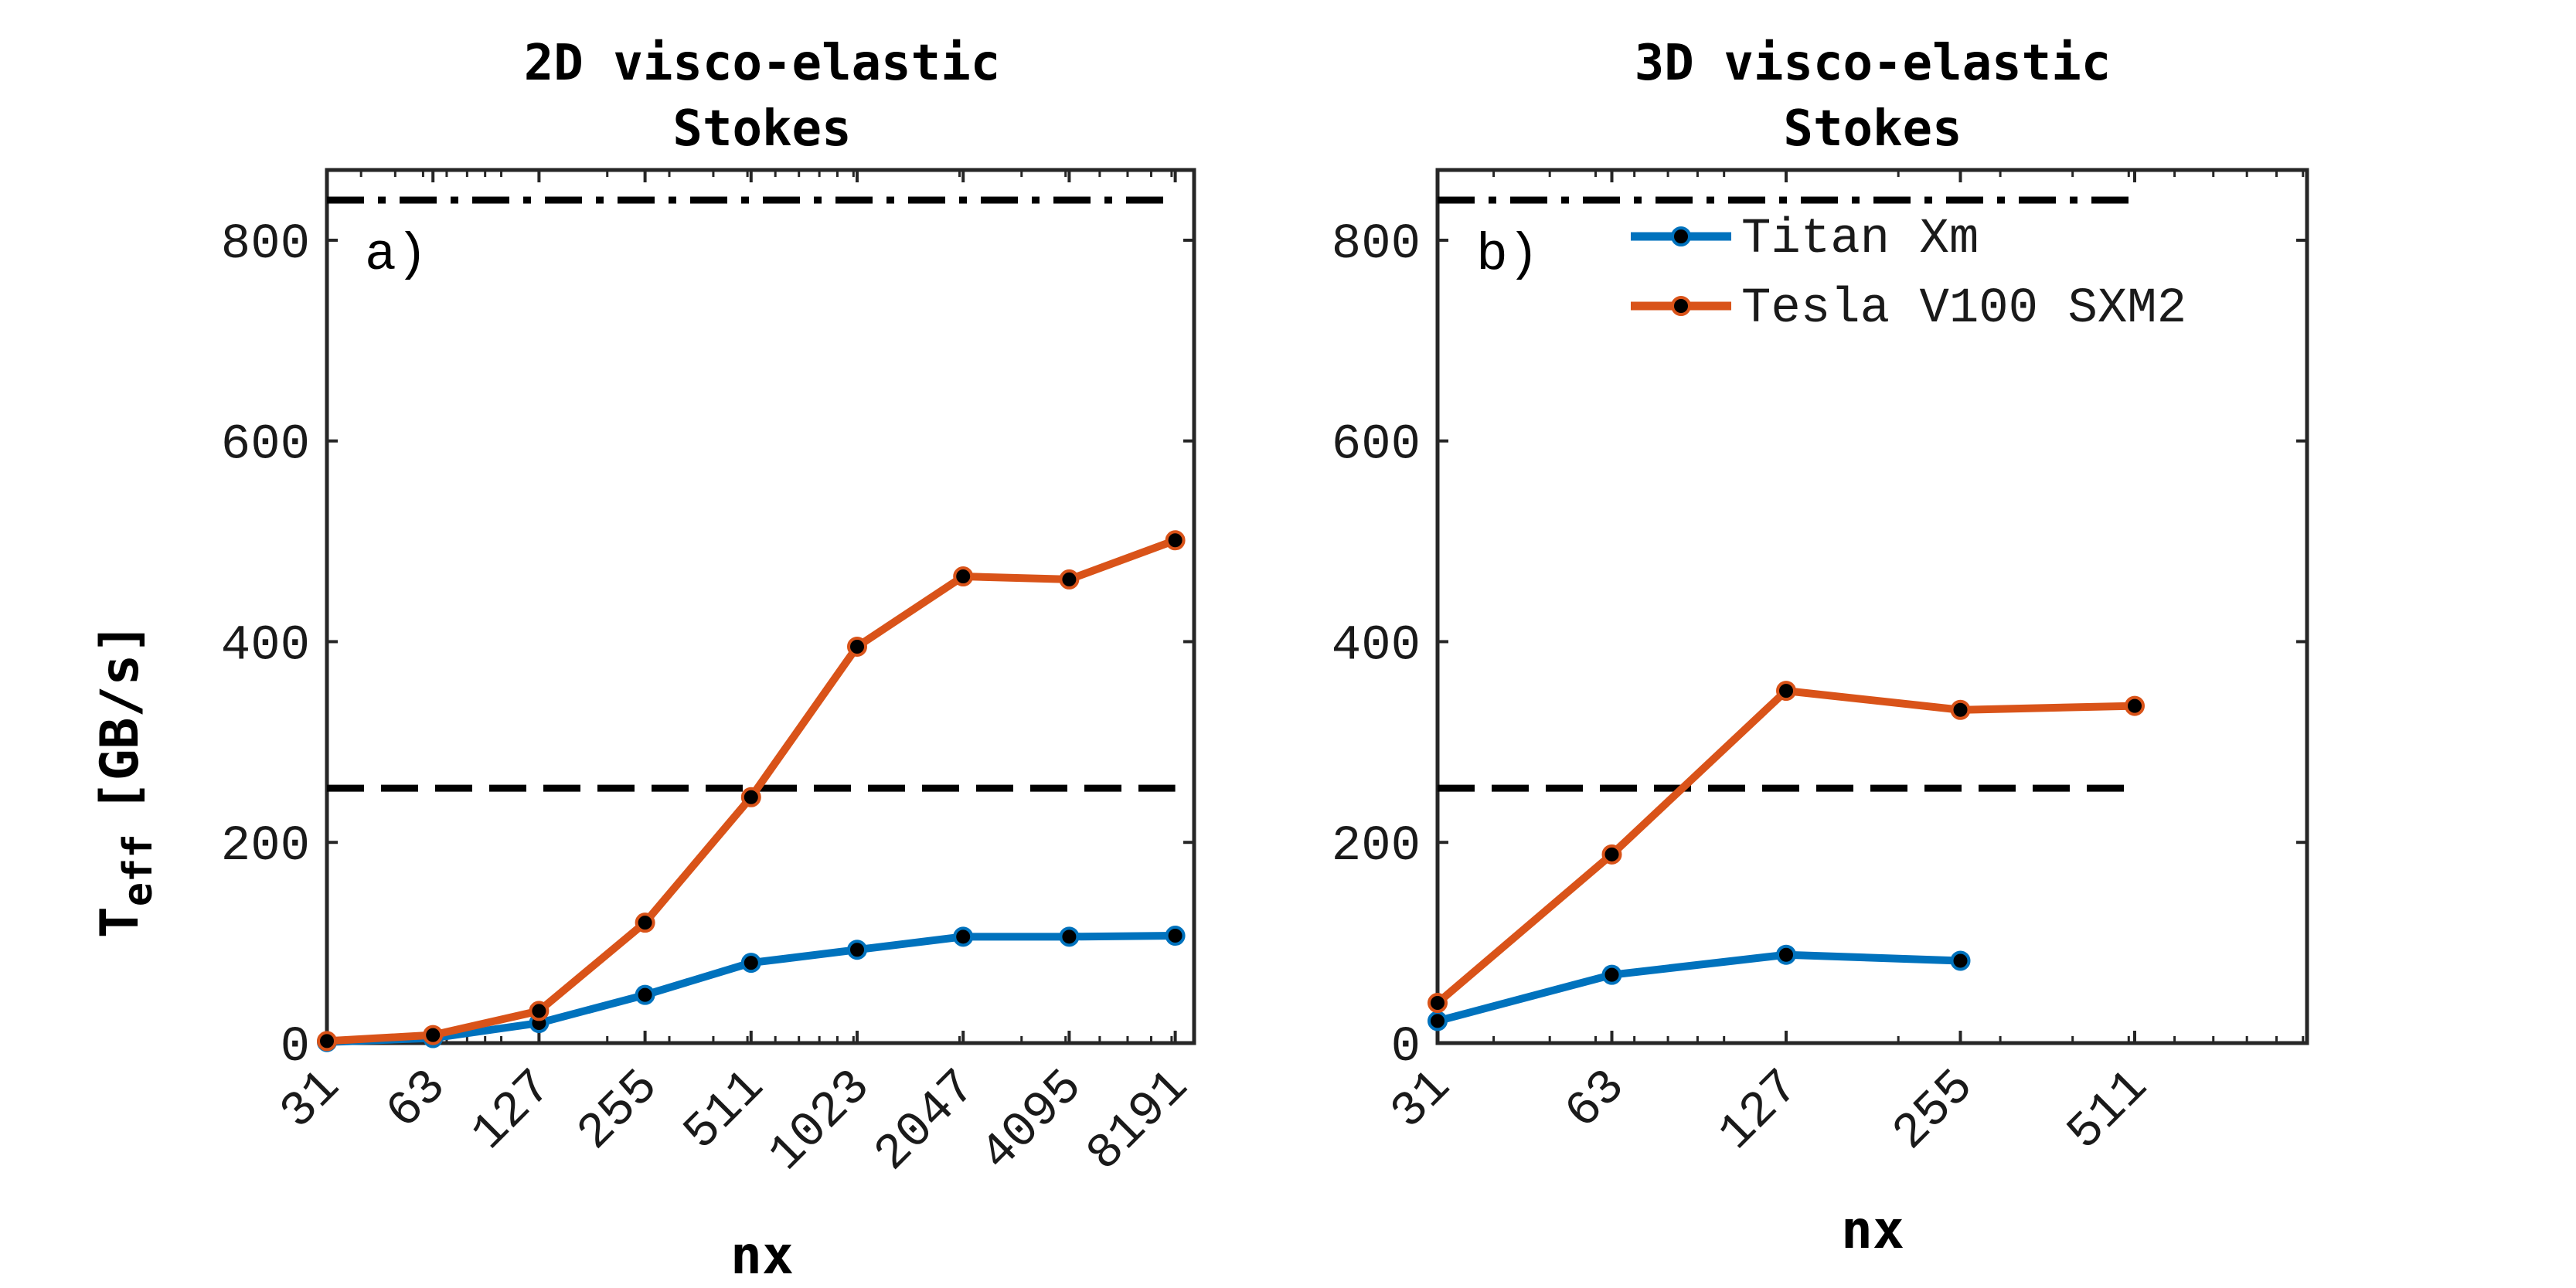  Describe the element at coordinates (1681, 236) in the screenshot. I see `legend-marker-titan` at that location.